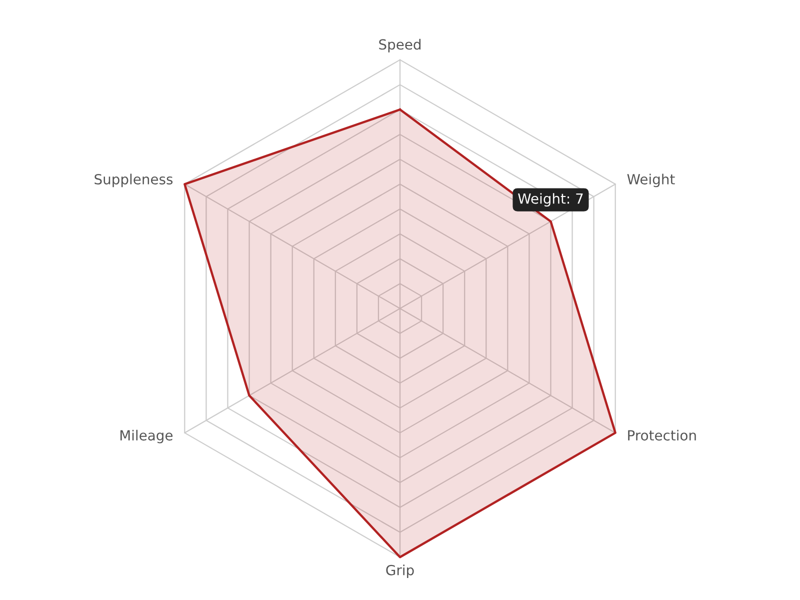 The width and height of the screenshot is (800, 600). I want to click on spoke-label: Protection, so click(662, 435).